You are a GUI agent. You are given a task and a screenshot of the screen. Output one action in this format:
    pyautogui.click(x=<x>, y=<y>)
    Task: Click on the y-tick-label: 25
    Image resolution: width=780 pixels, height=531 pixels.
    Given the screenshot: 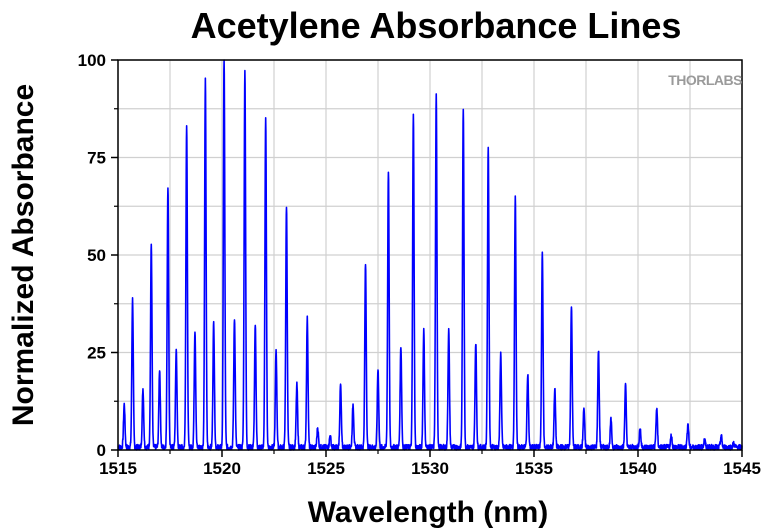 What is the action you would take?
    pyautogui.click(x=96, y=353)
    